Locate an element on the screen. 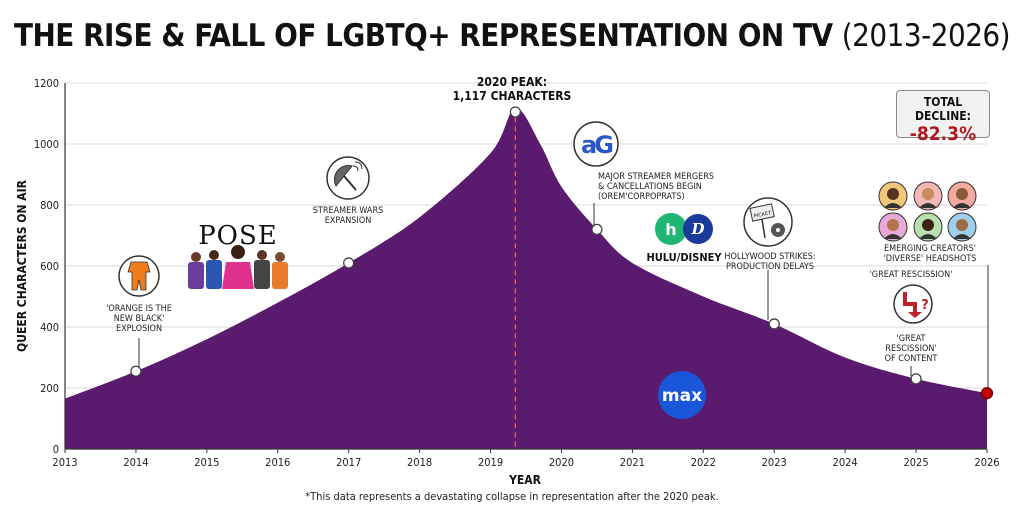 Image resolution: width=1024 pixels, height=506 pixels. merger-logo-icon: aG is located at coordinates (596, 144).